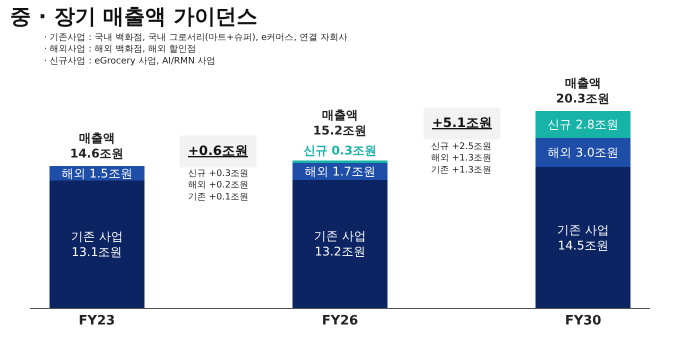  I want to click on annotation: 신규 +0.3조원 해외 +0.2조원 기존 +0.1조원, so click(218, 185).